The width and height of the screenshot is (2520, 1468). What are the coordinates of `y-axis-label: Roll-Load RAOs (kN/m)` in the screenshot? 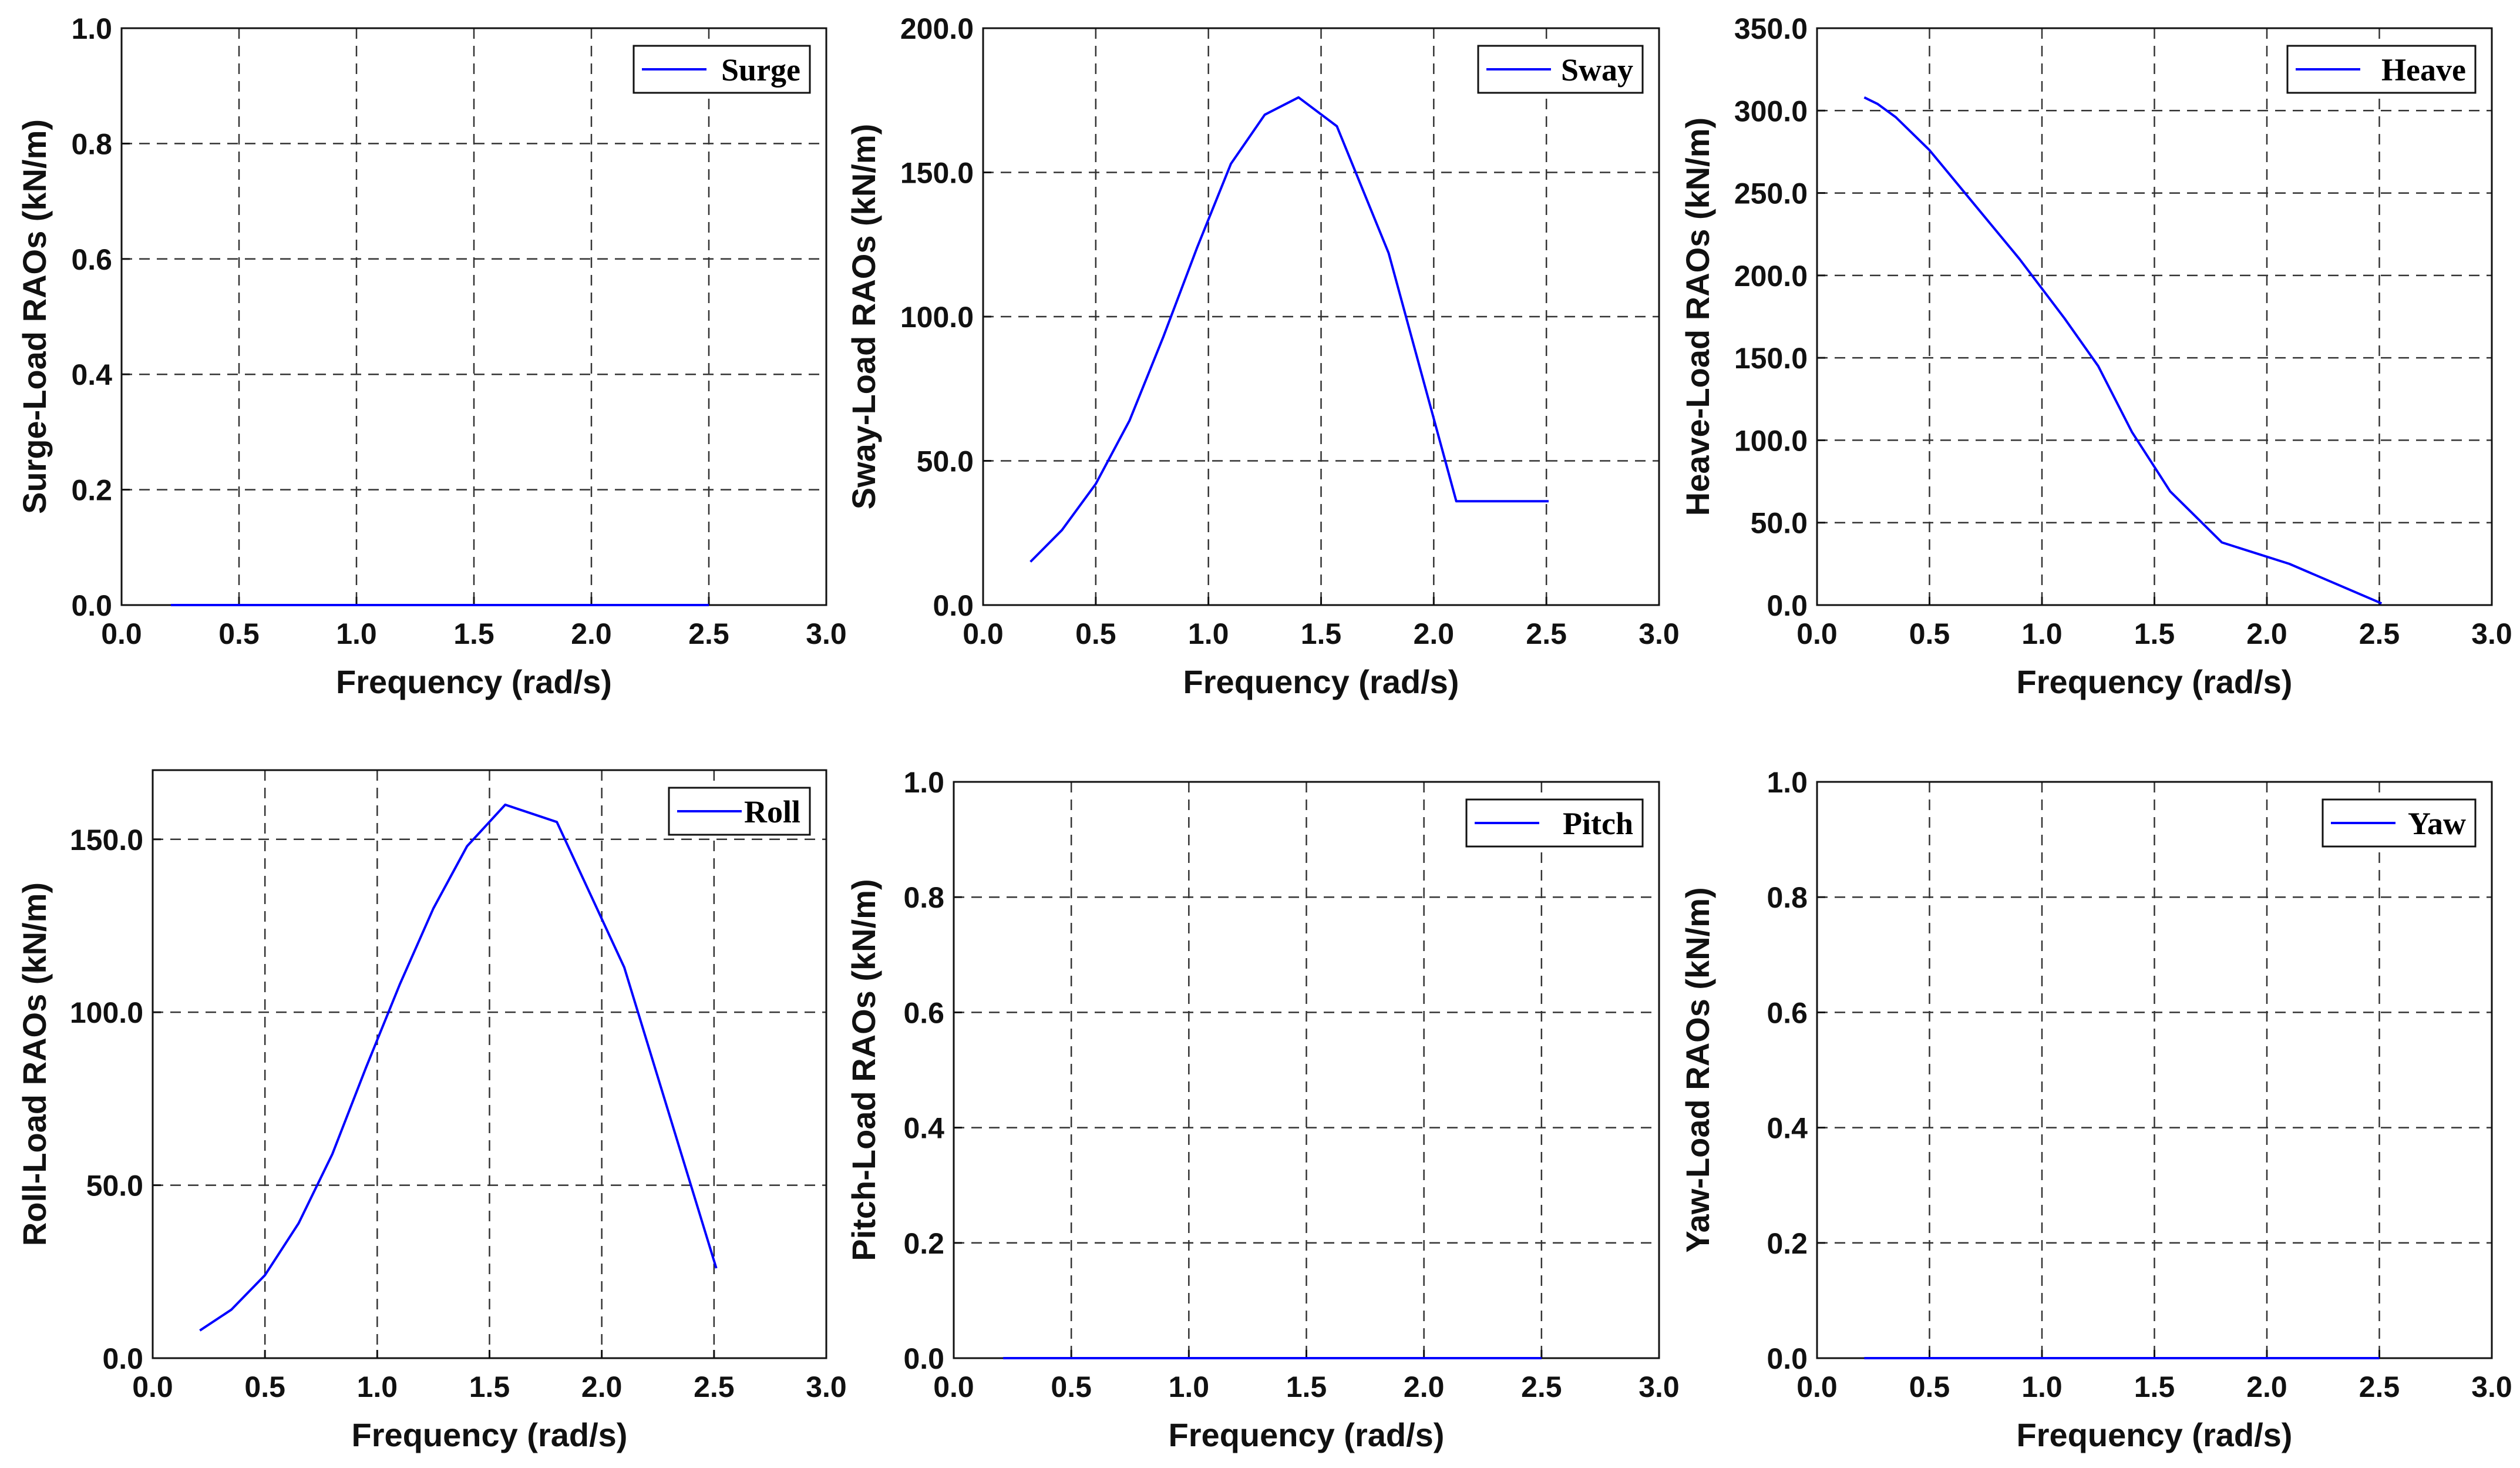 It's located at (34, 1064).